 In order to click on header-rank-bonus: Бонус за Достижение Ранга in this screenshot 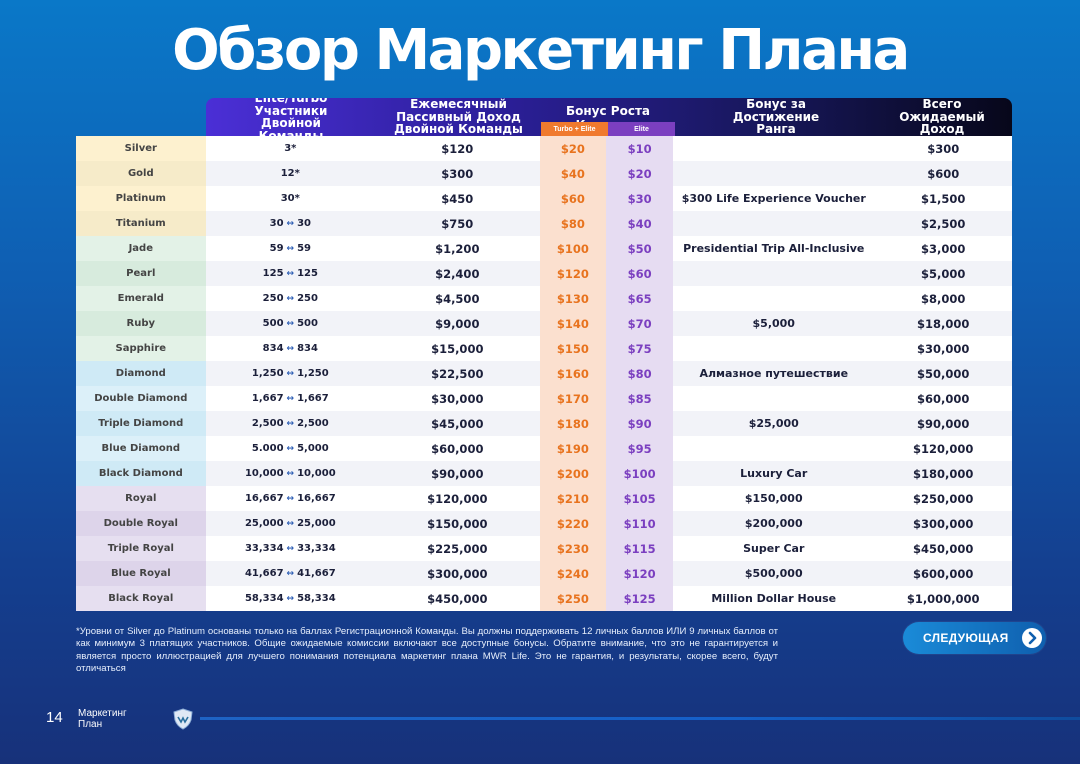, I will do `click(776, 117)`.